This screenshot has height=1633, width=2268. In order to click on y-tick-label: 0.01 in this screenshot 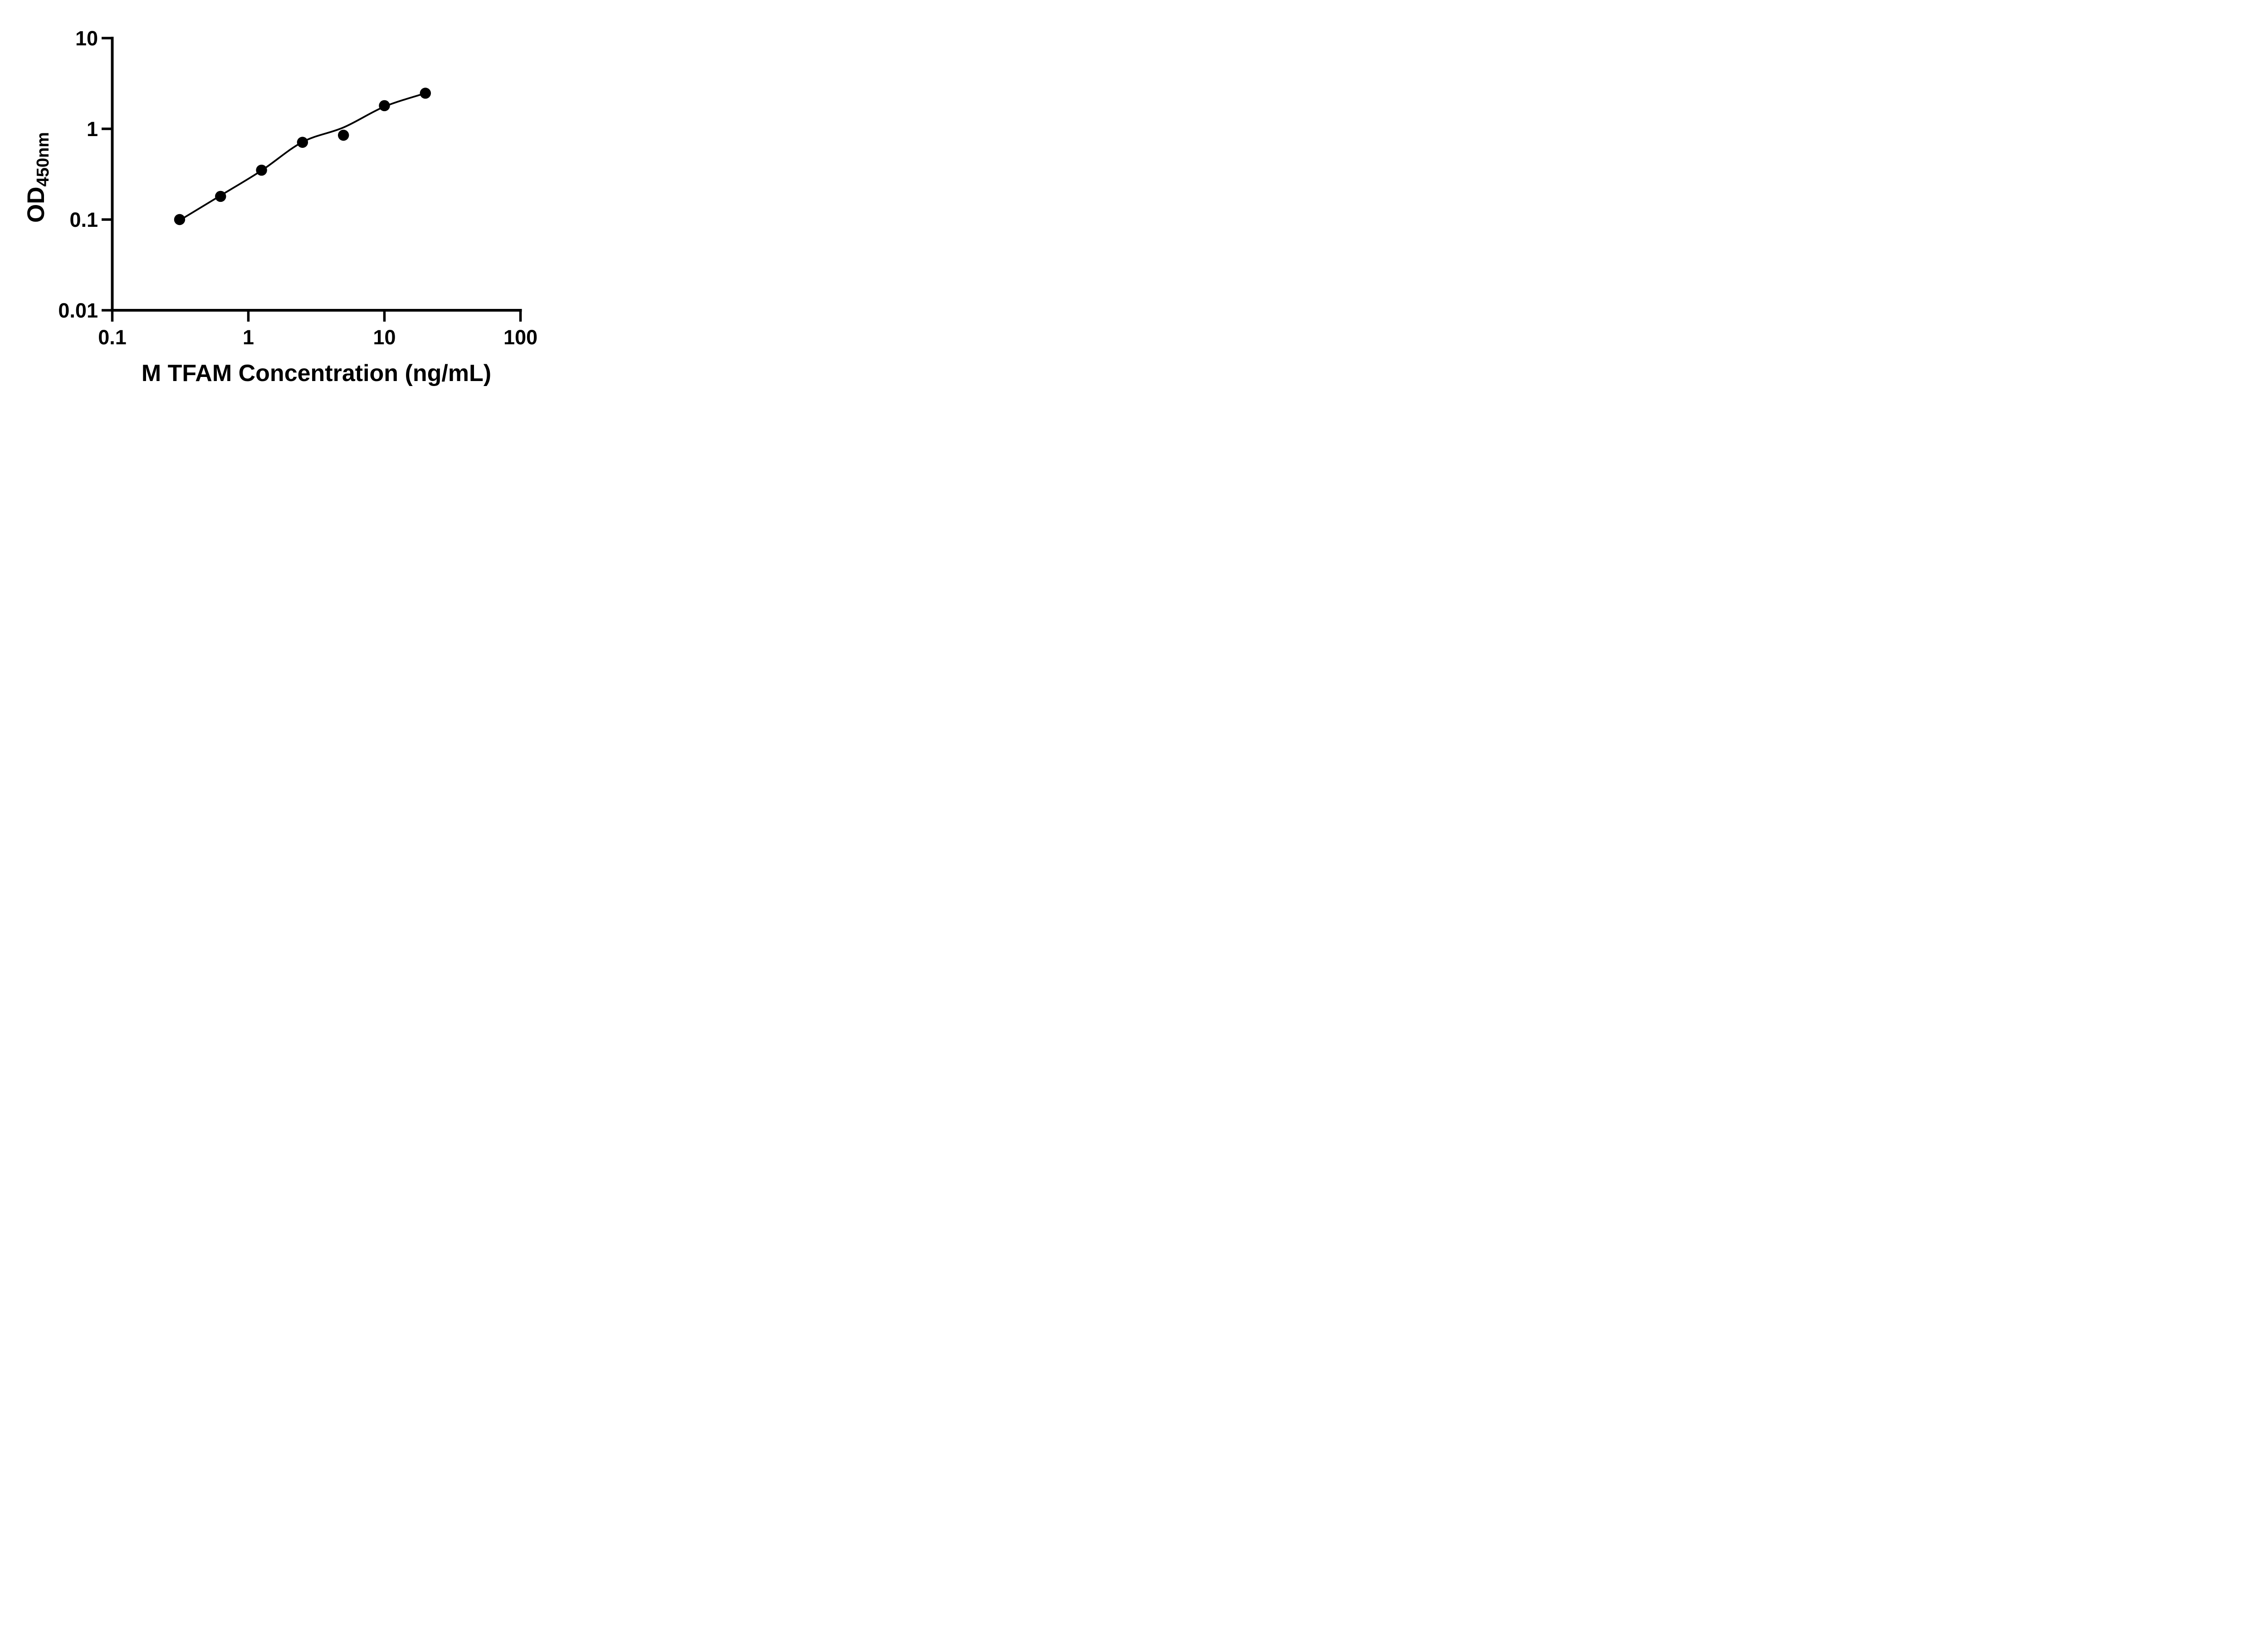, I will do `click(78, 310)`.